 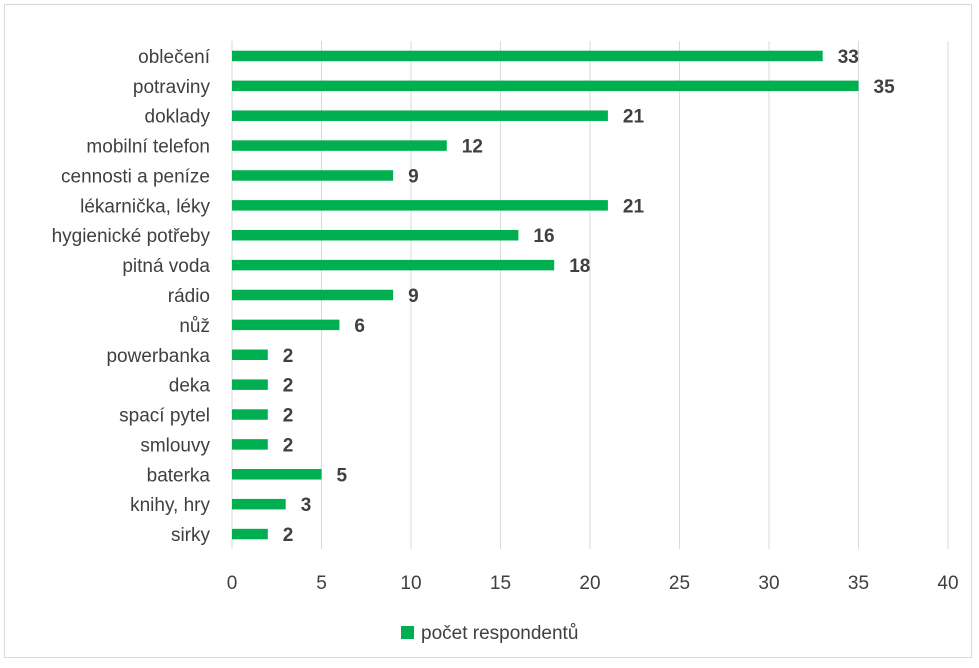 What do you see at coordinates (679, 583) in the screenshot?
I see `x-tick-label: 25` at bounding box center [679, 583].